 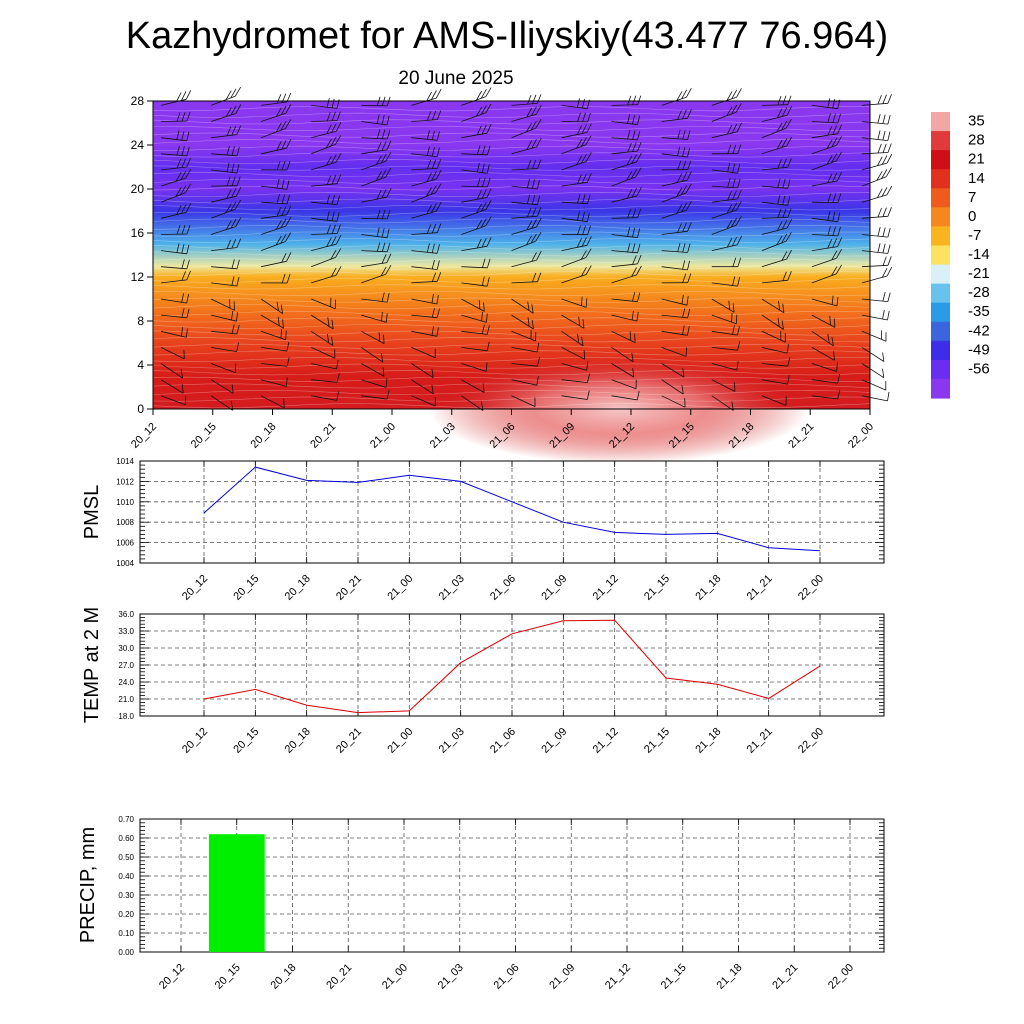 I want to click on x-tick-label: 21_00, so click(x=395, y=977).